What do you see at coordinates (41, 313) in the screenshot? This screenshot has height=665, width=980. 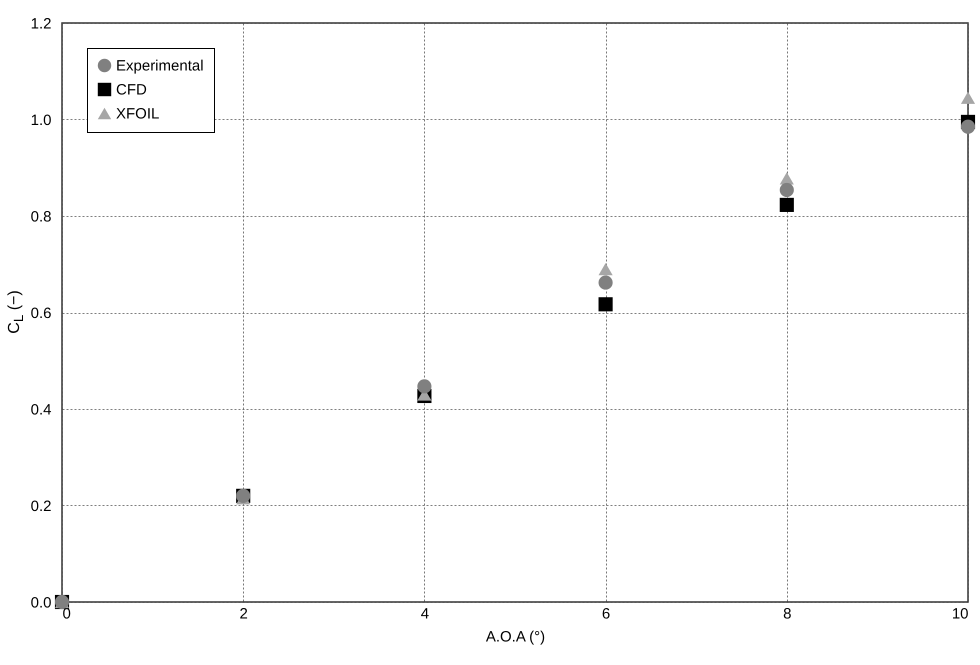 I see `y-tick-label: 0.6` at bounding box center [41, 313].